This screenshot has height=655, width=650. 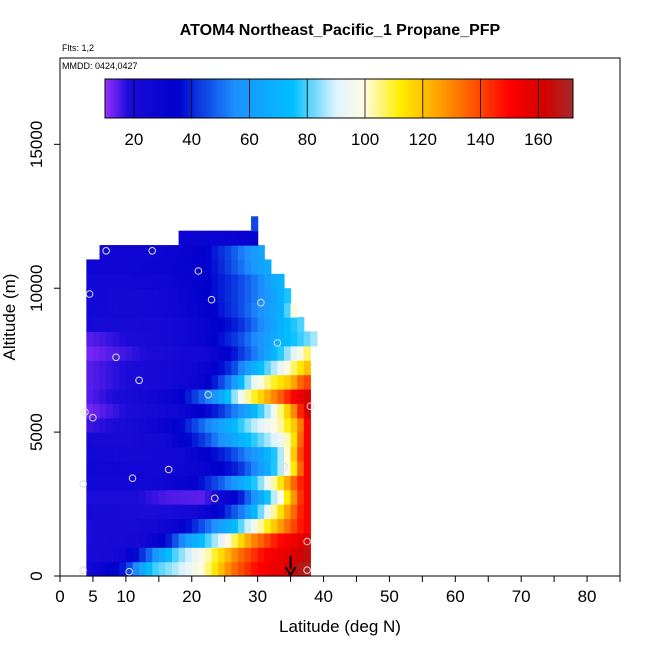 I want to click on location-arrow, so click(x=290, y=566).